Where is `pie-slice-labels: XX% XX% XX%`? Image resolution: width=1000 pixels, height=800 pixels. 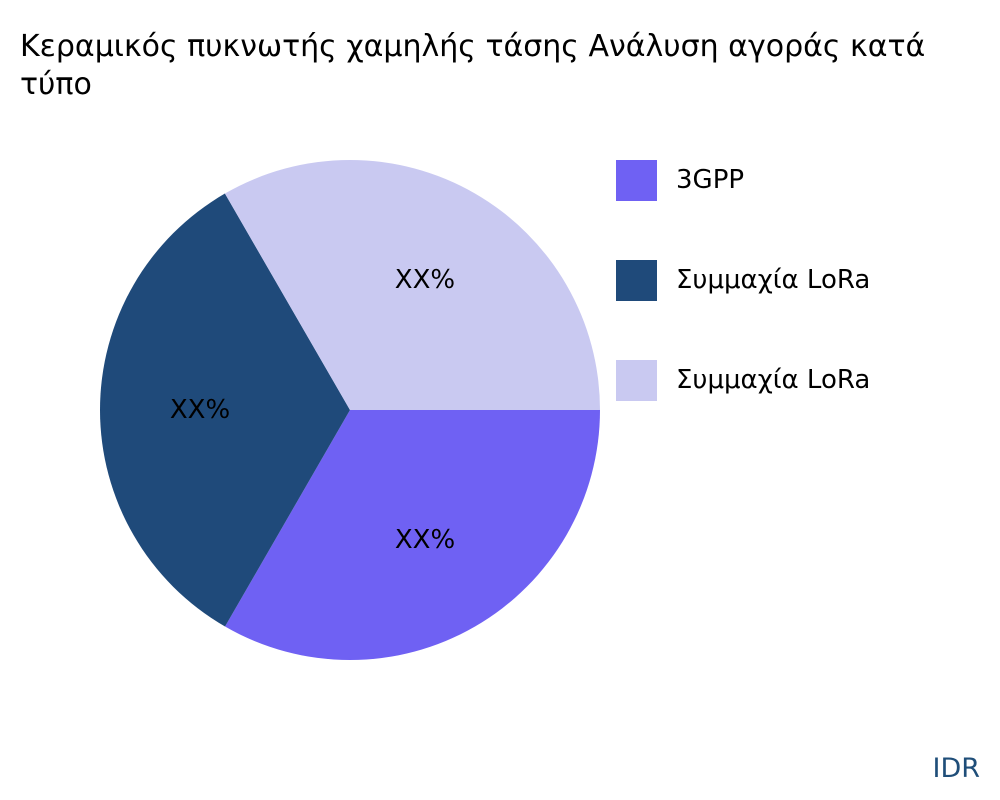
pie-slice-labels: XX% XX% XX% is located at coordinates (312, 410).